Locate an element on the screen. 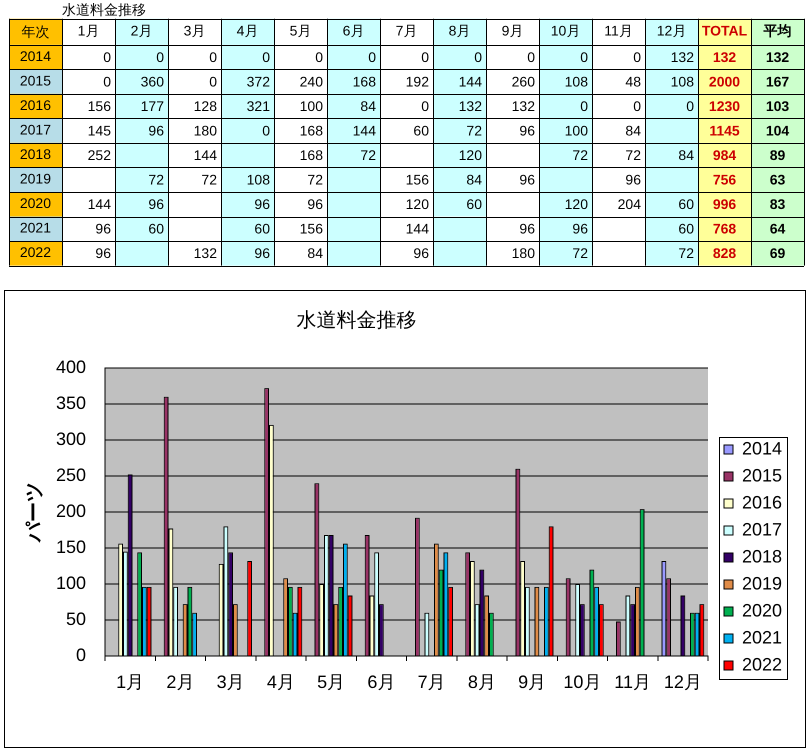  data-label: 167 is located at coordinates (778, 81).